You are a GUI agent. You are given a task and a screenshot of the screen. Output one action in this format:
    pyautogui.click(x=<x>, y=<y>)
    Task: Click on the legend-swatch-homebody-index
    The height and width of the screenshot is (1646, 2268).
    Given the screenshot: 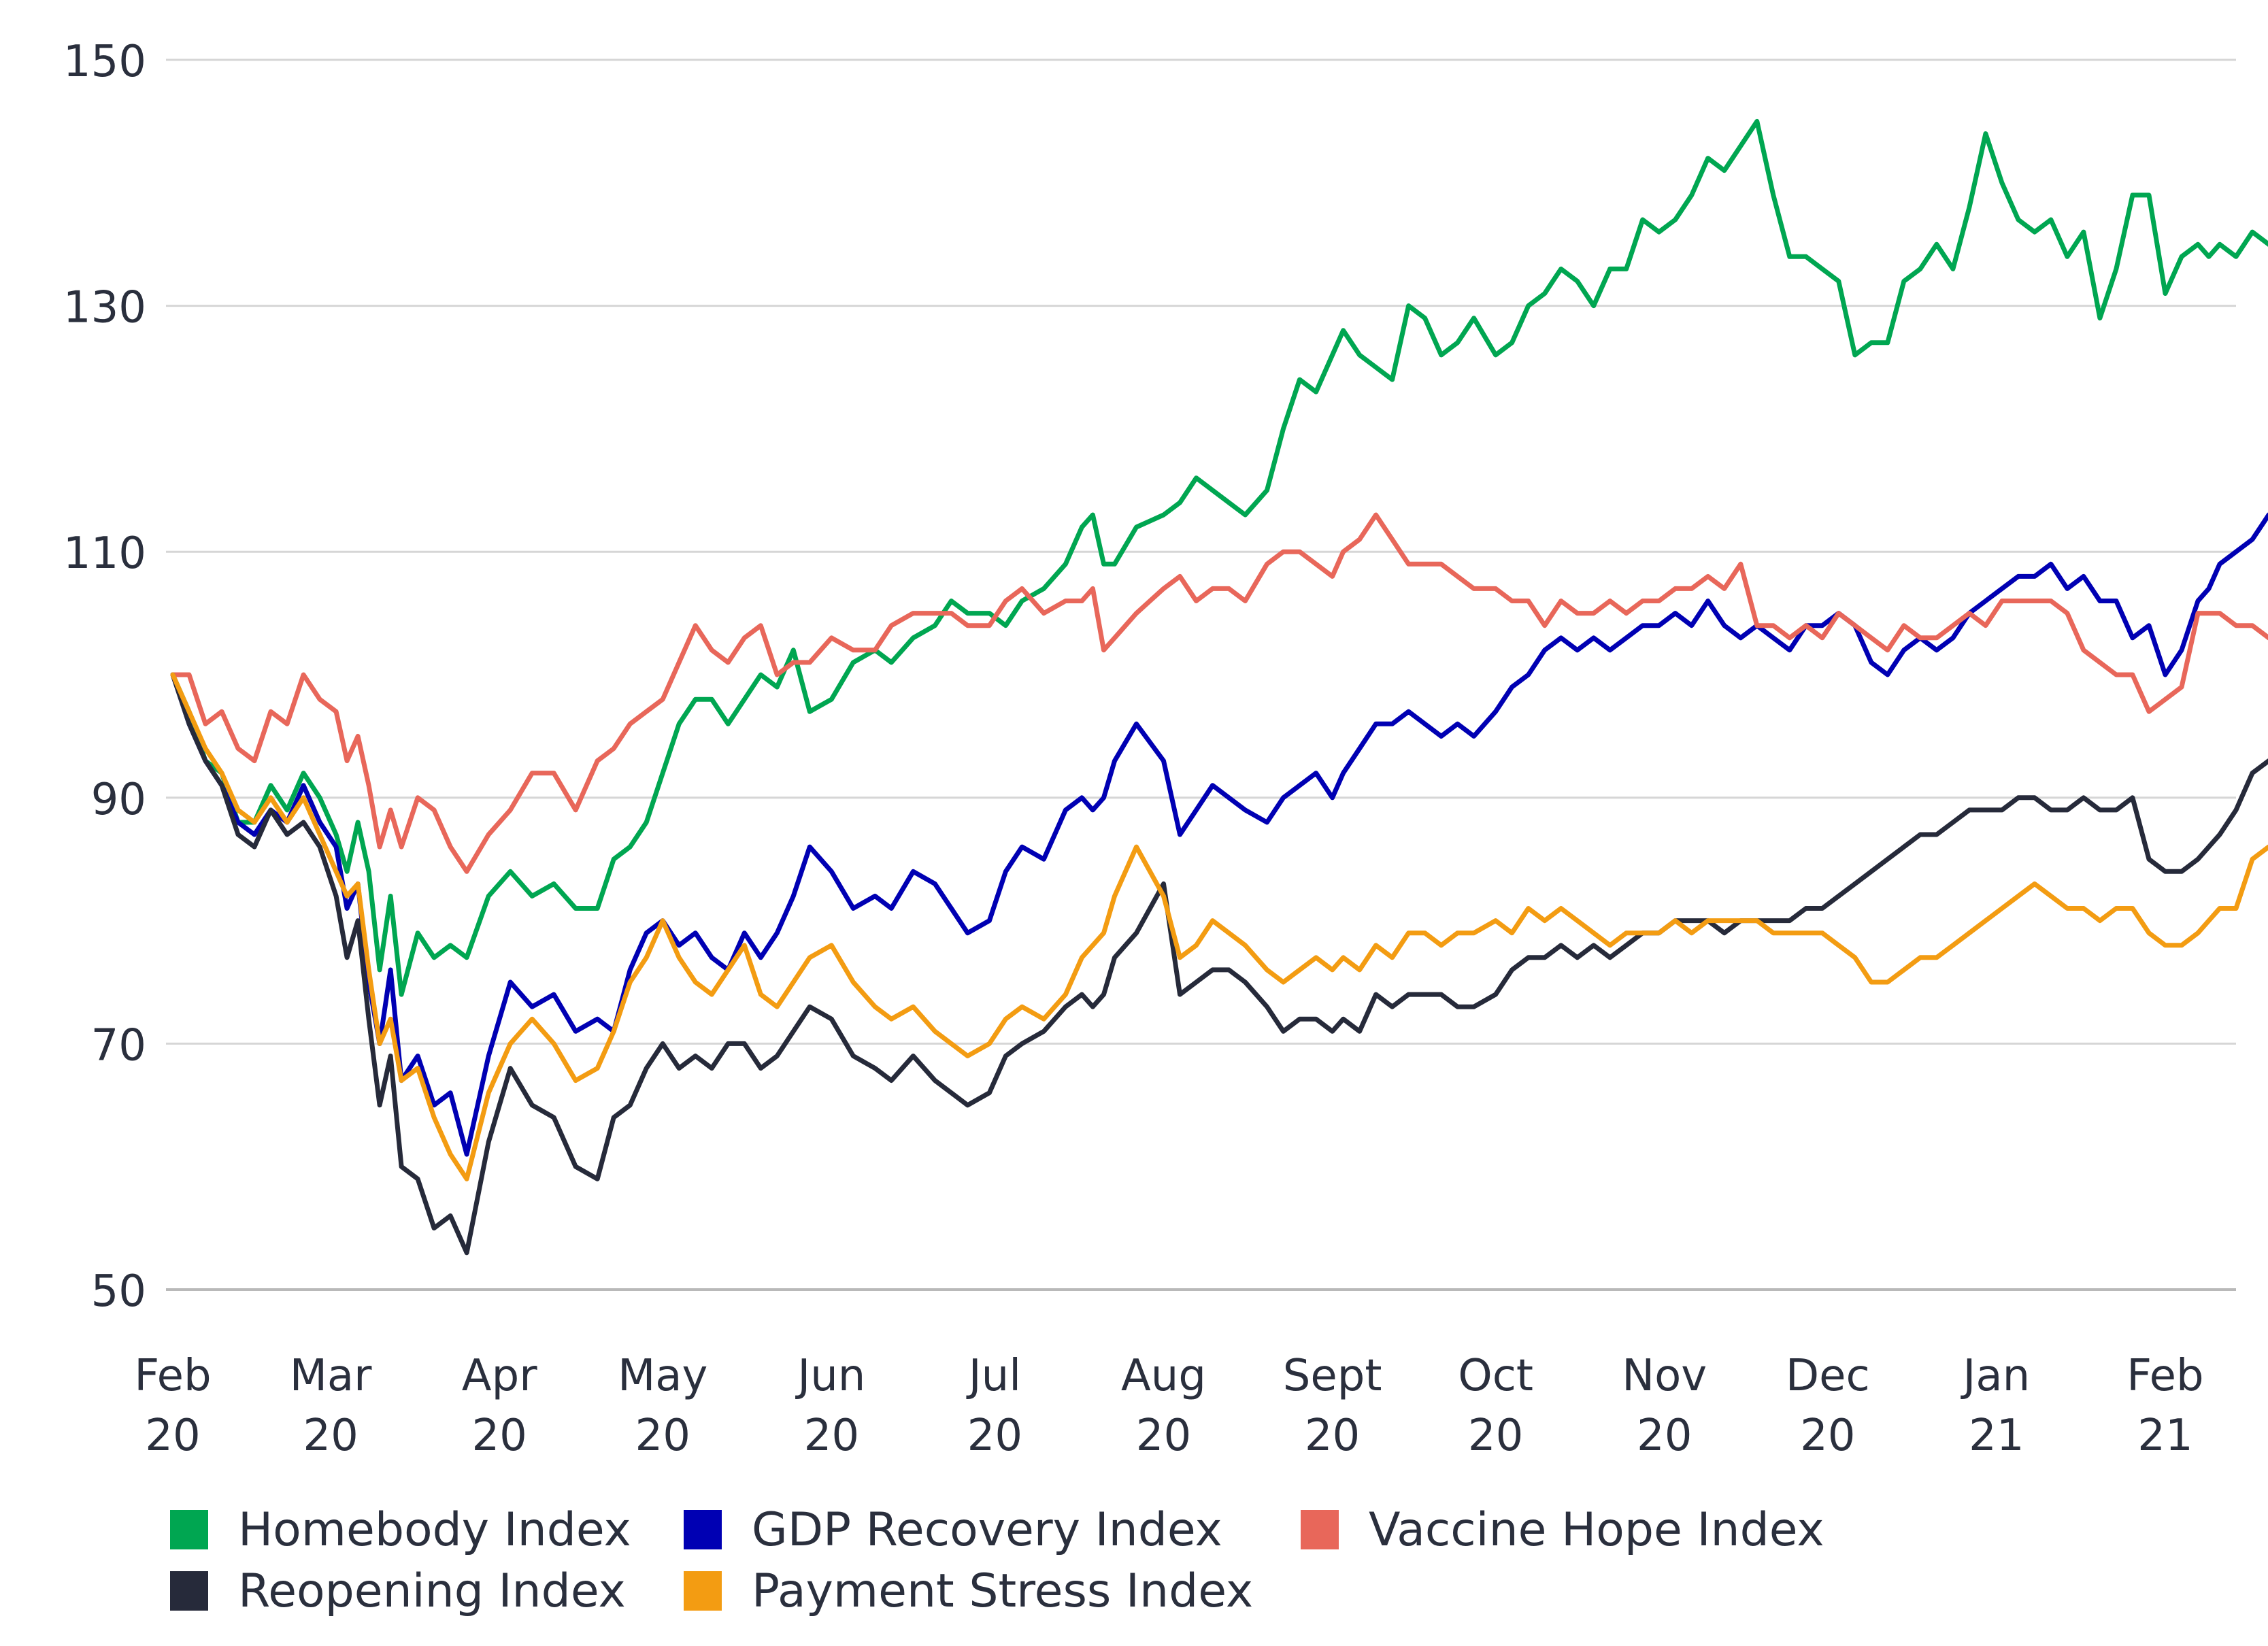 What is the action you would take?
    pyautogui.click(x=189, y=1529)
    